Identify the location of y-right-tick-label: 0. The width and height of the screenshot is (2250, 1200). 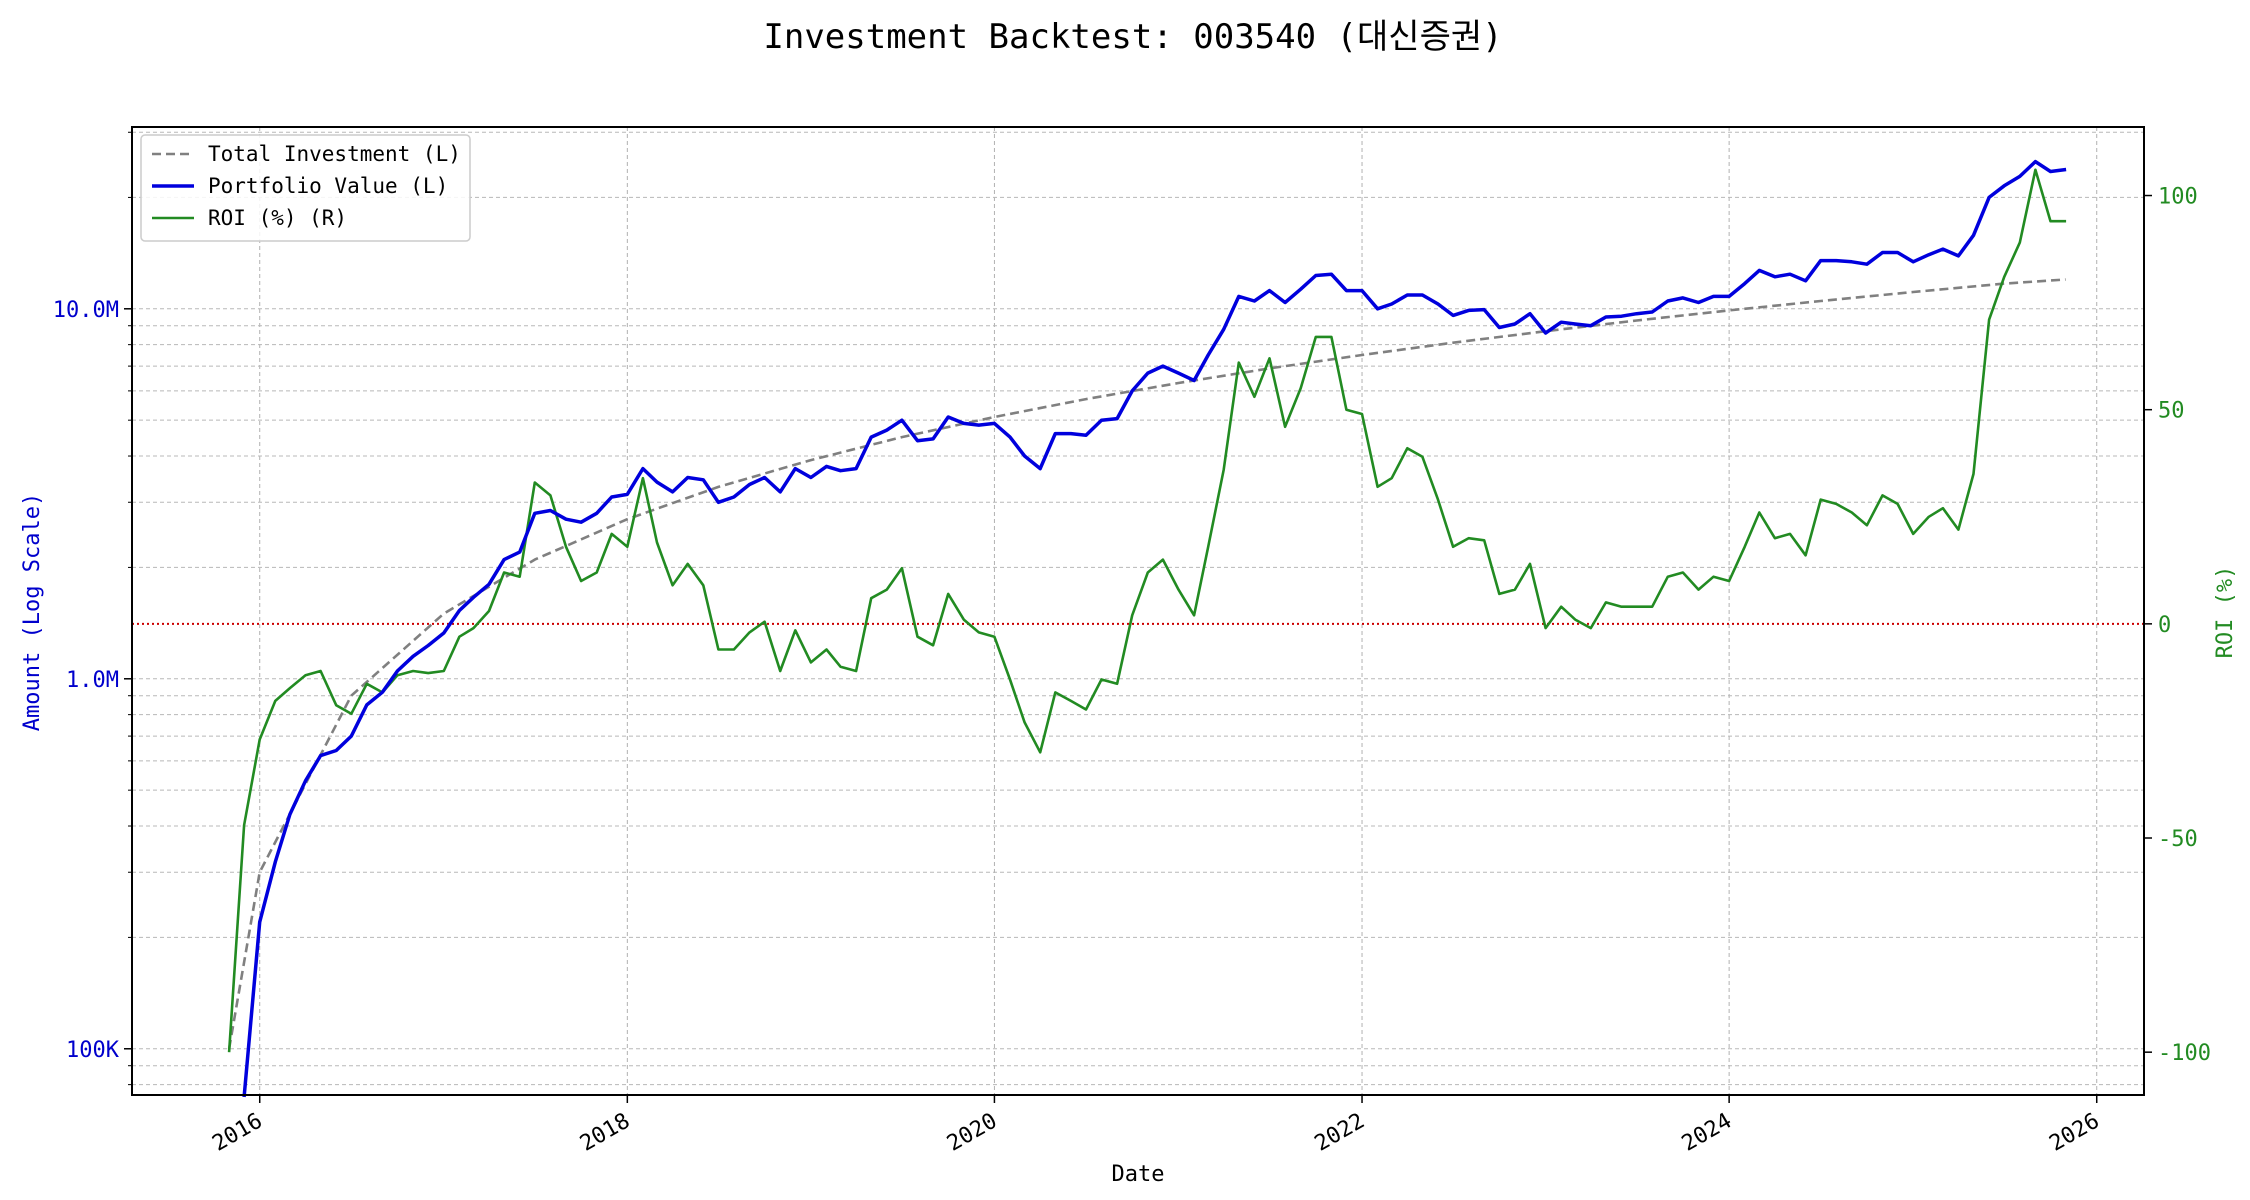
(2164, 625).